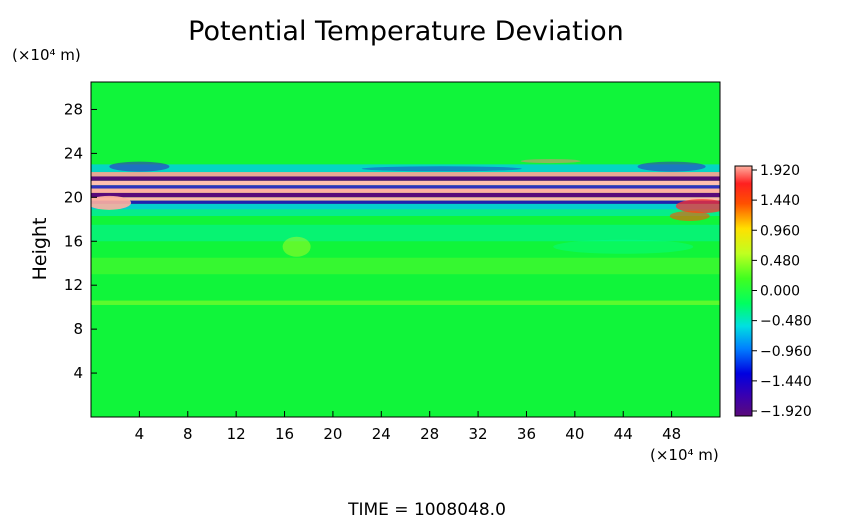 The width and height of the screenshot is (854, 519). Describe the element at coordinates (780, 261) in the screenshot. I see `colorbar-tick-label: 0.480` at that location.